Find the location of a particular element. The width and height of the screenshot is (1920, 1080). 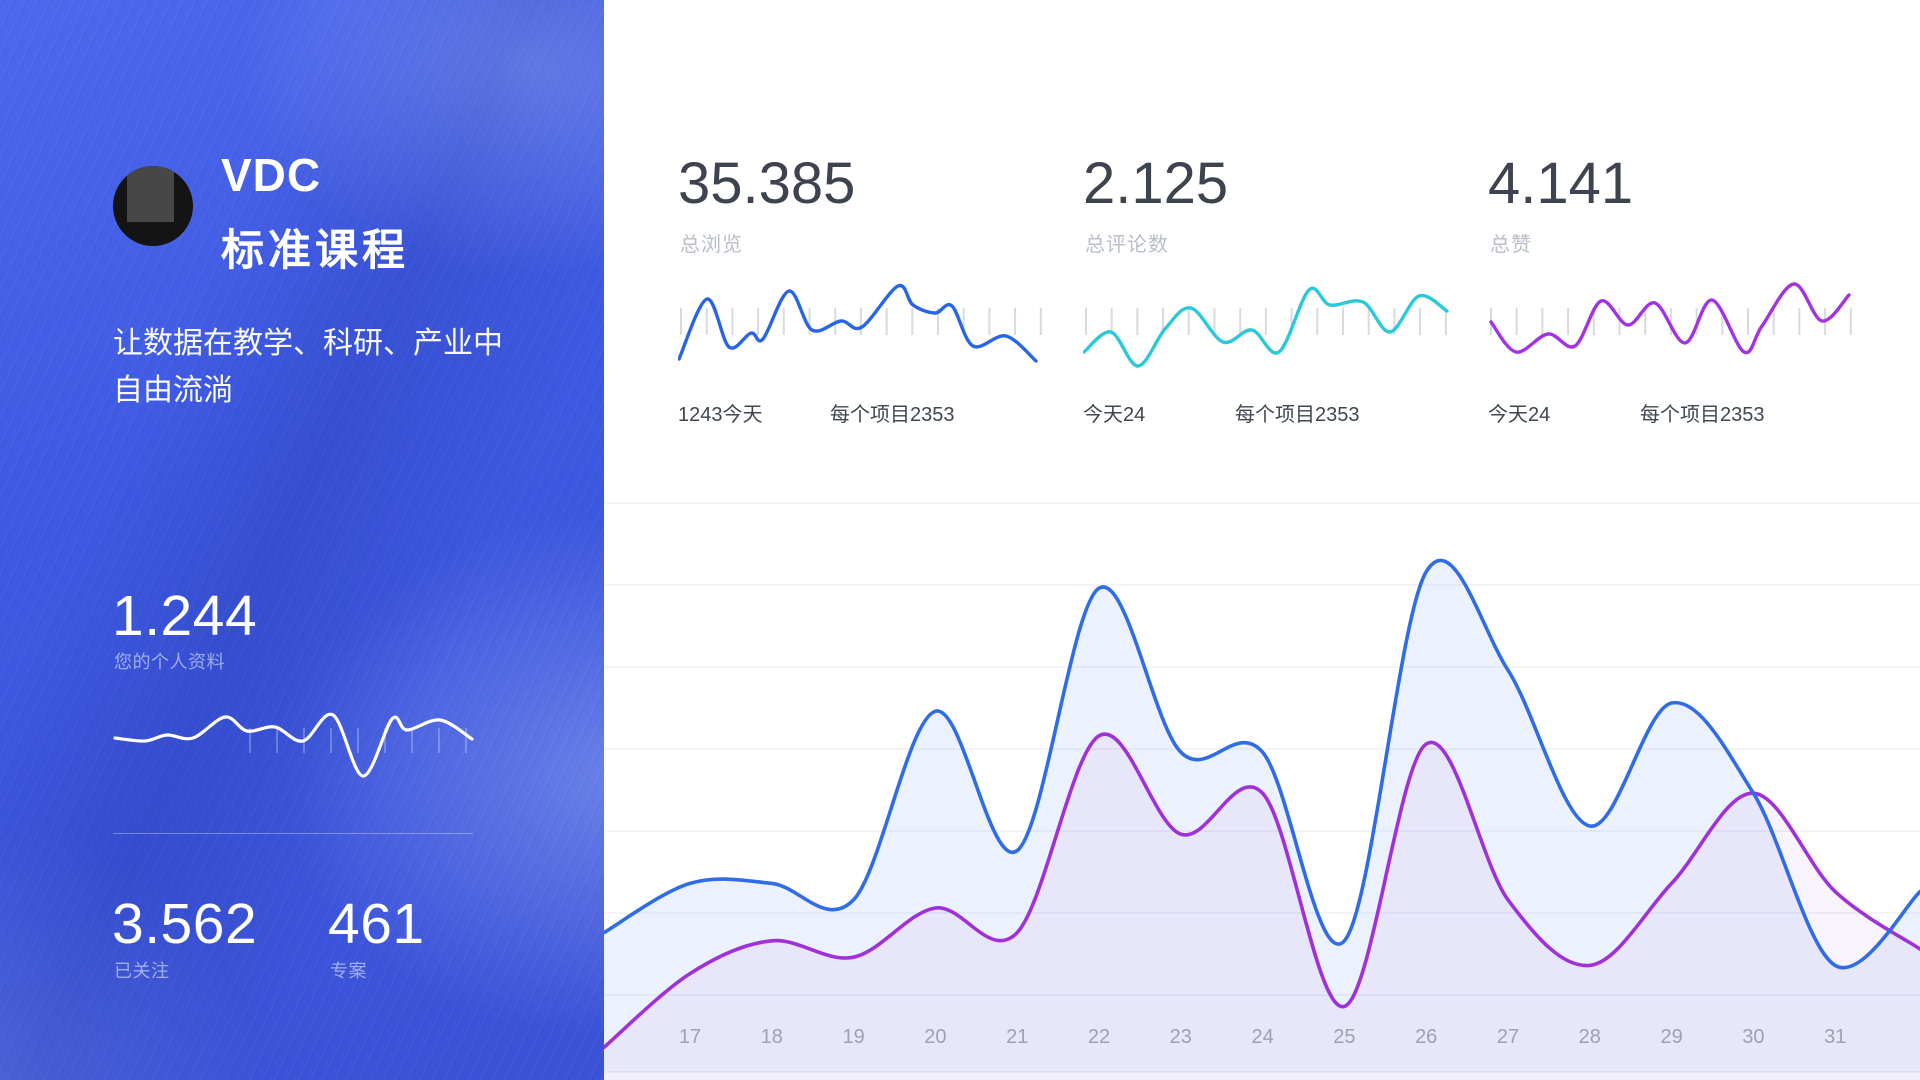

brand-title: VDC is located at coordinates (271, 175).